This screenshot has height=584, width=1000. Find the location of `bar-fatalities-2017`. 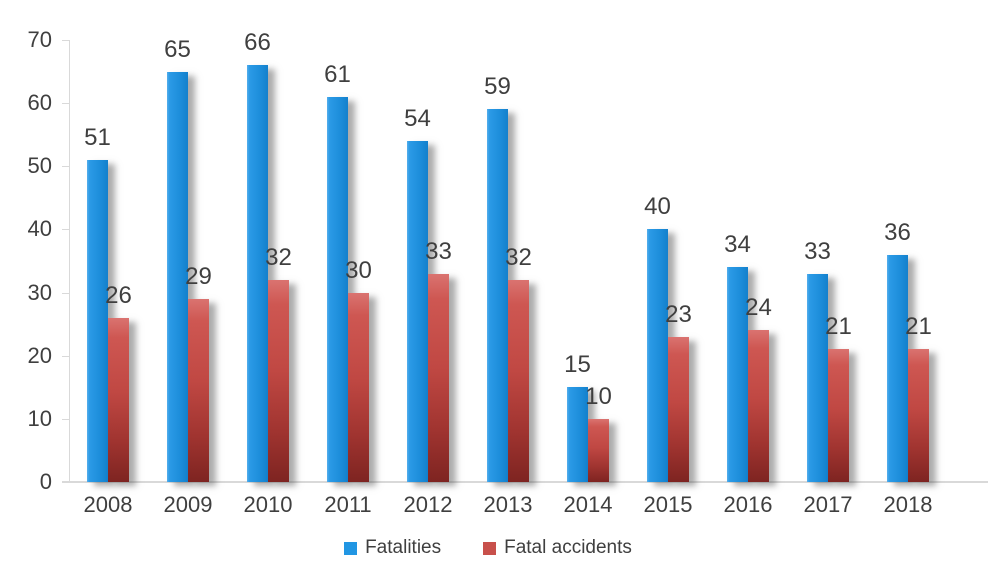

bar-fatalities-2017 is located at coordinates (817, 377).